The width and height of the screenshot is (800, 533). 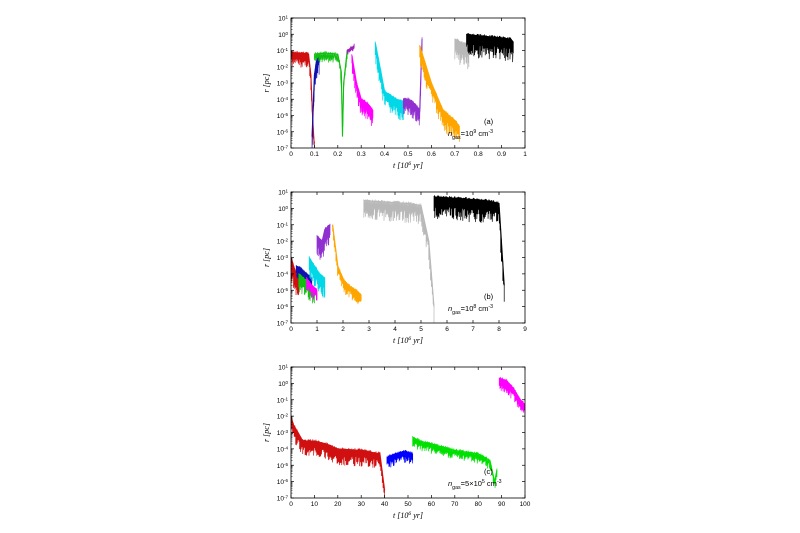 I want to click on x-tick-label: 0.4, so click(x=384, y=154).